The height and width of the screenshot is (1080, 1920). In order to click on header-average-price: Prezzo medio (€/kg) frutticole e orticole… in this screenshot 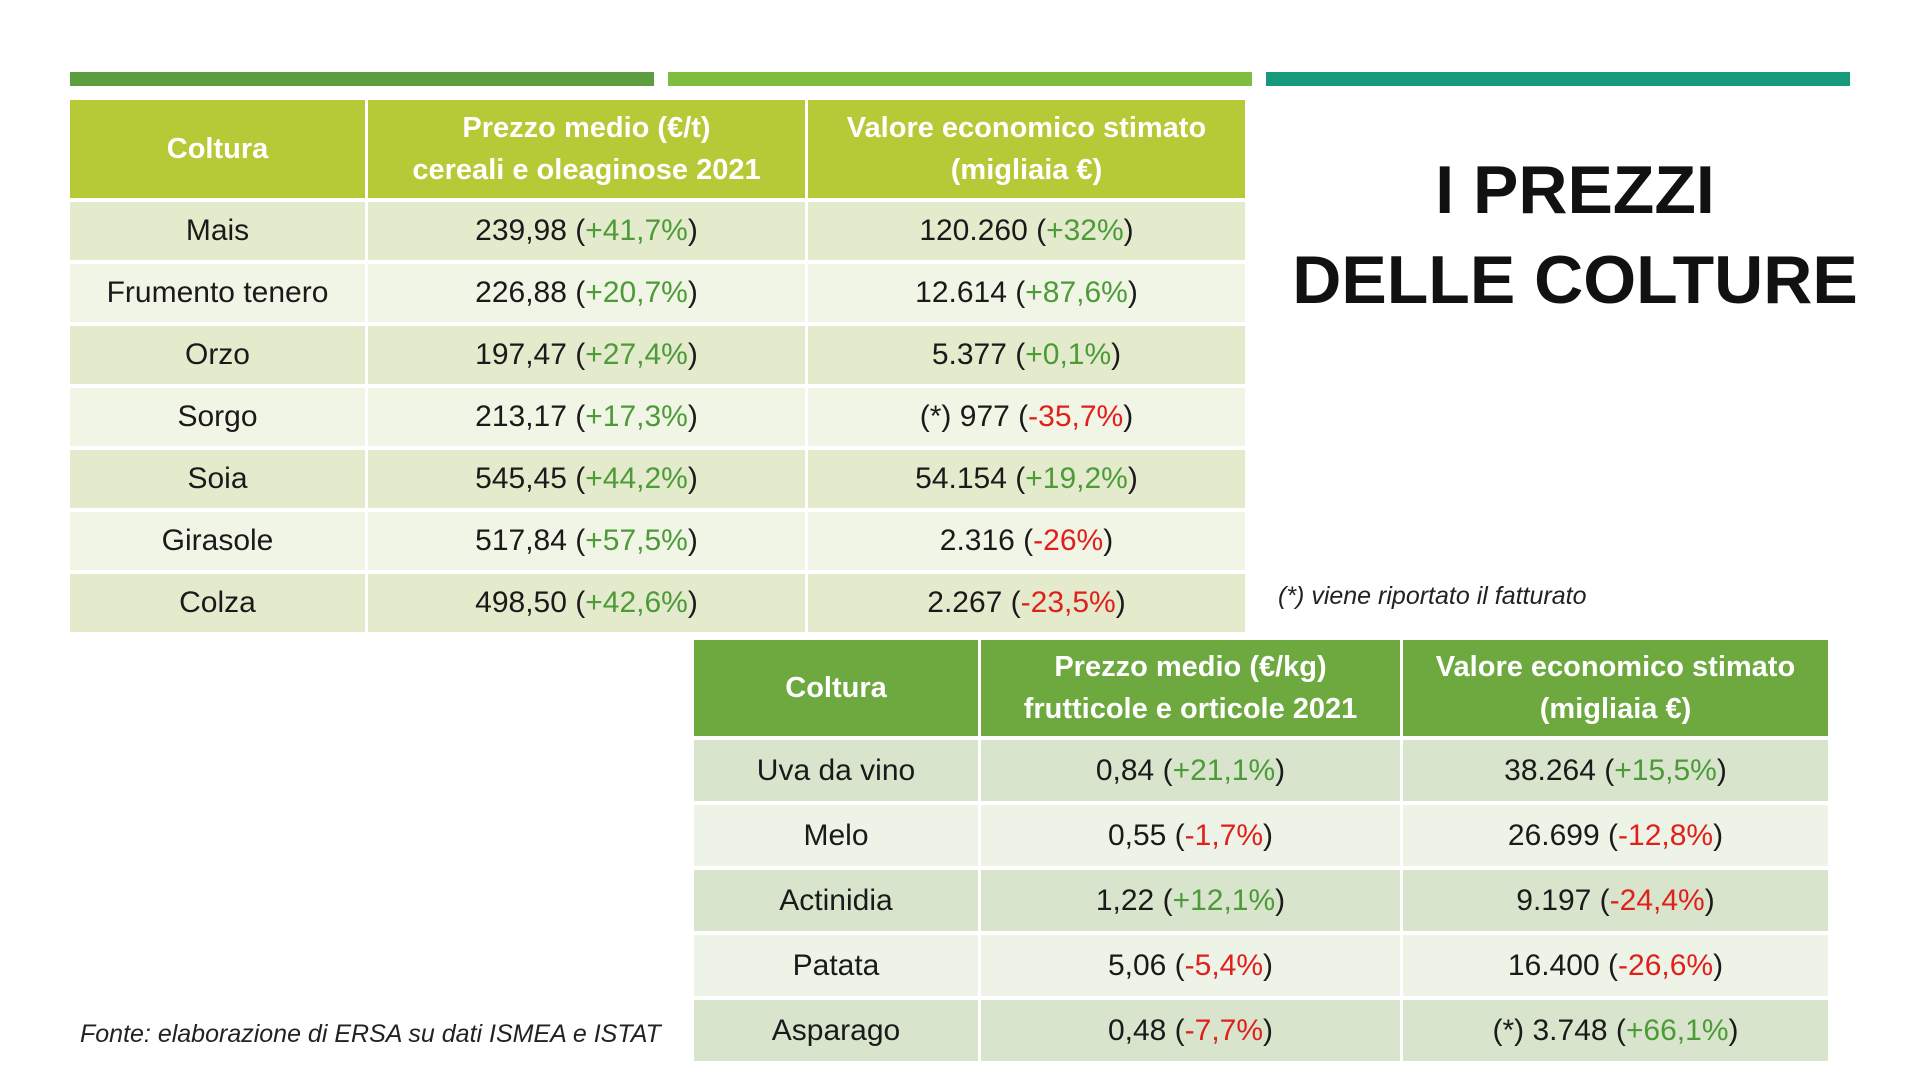, I will do `click(1192, 690)`.